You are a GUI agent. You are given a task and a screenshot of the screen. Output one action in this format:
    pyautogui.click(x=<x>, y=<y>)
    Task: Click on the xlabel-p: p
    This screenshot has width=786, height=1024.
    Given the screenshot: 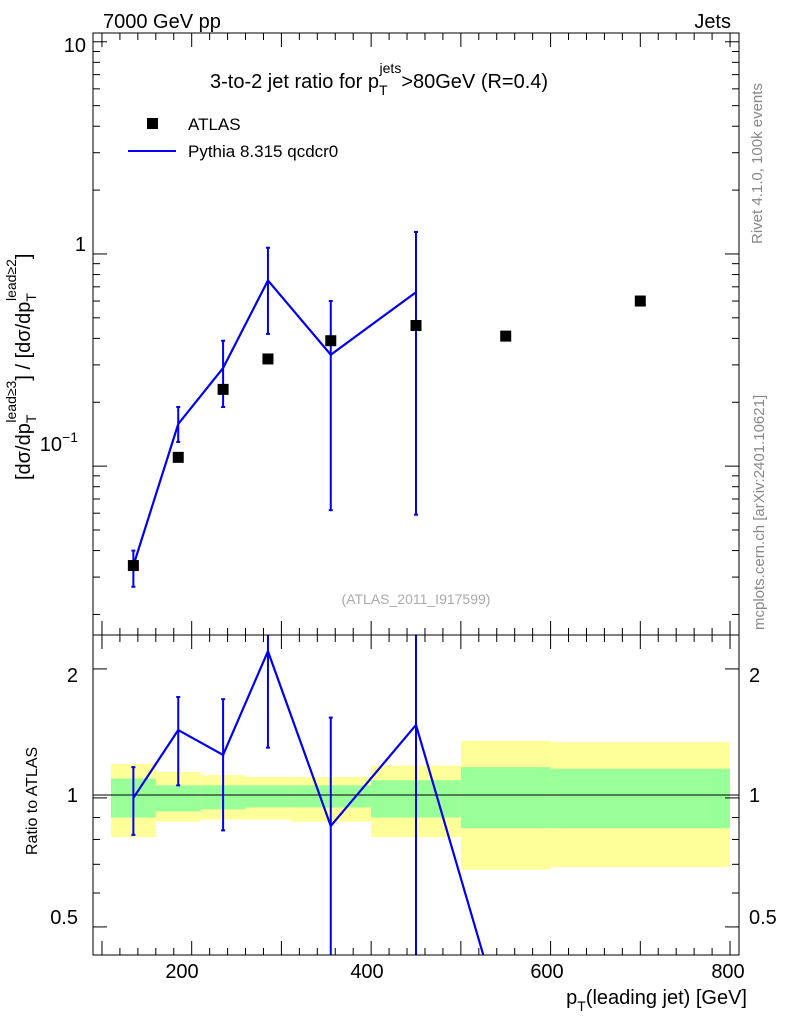 What is the action you would take?
    pyautogui.click(x=571, y=998)
    